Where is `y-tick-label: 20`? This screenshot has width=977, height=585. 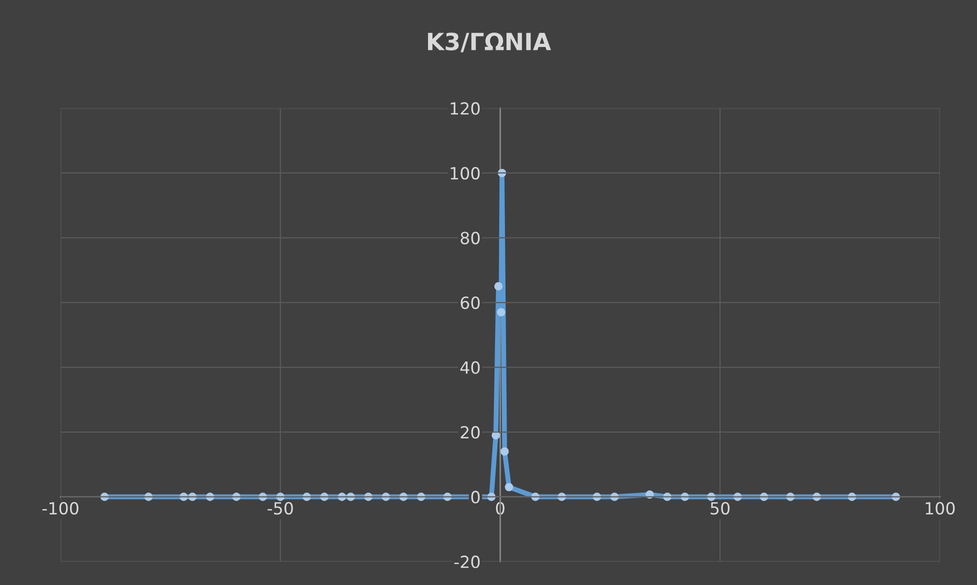 y-tick-label: 20 is located at coordinates (470, 432).